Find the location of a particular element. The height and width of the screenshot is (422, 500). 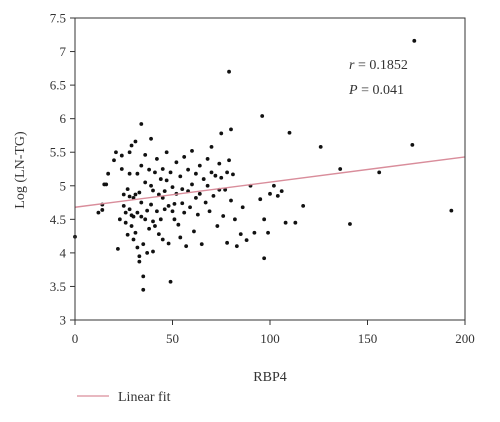

y-tick-label: 4 is located at coordinates (63, 252).